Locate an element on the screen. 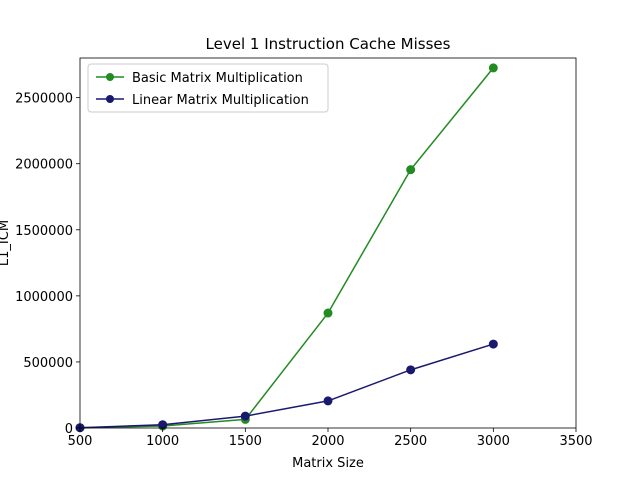 The width and height of the screenshot is (640, 480). legend-label-0: Basic Matrix Multiplication is located at coordinates (217, 78).